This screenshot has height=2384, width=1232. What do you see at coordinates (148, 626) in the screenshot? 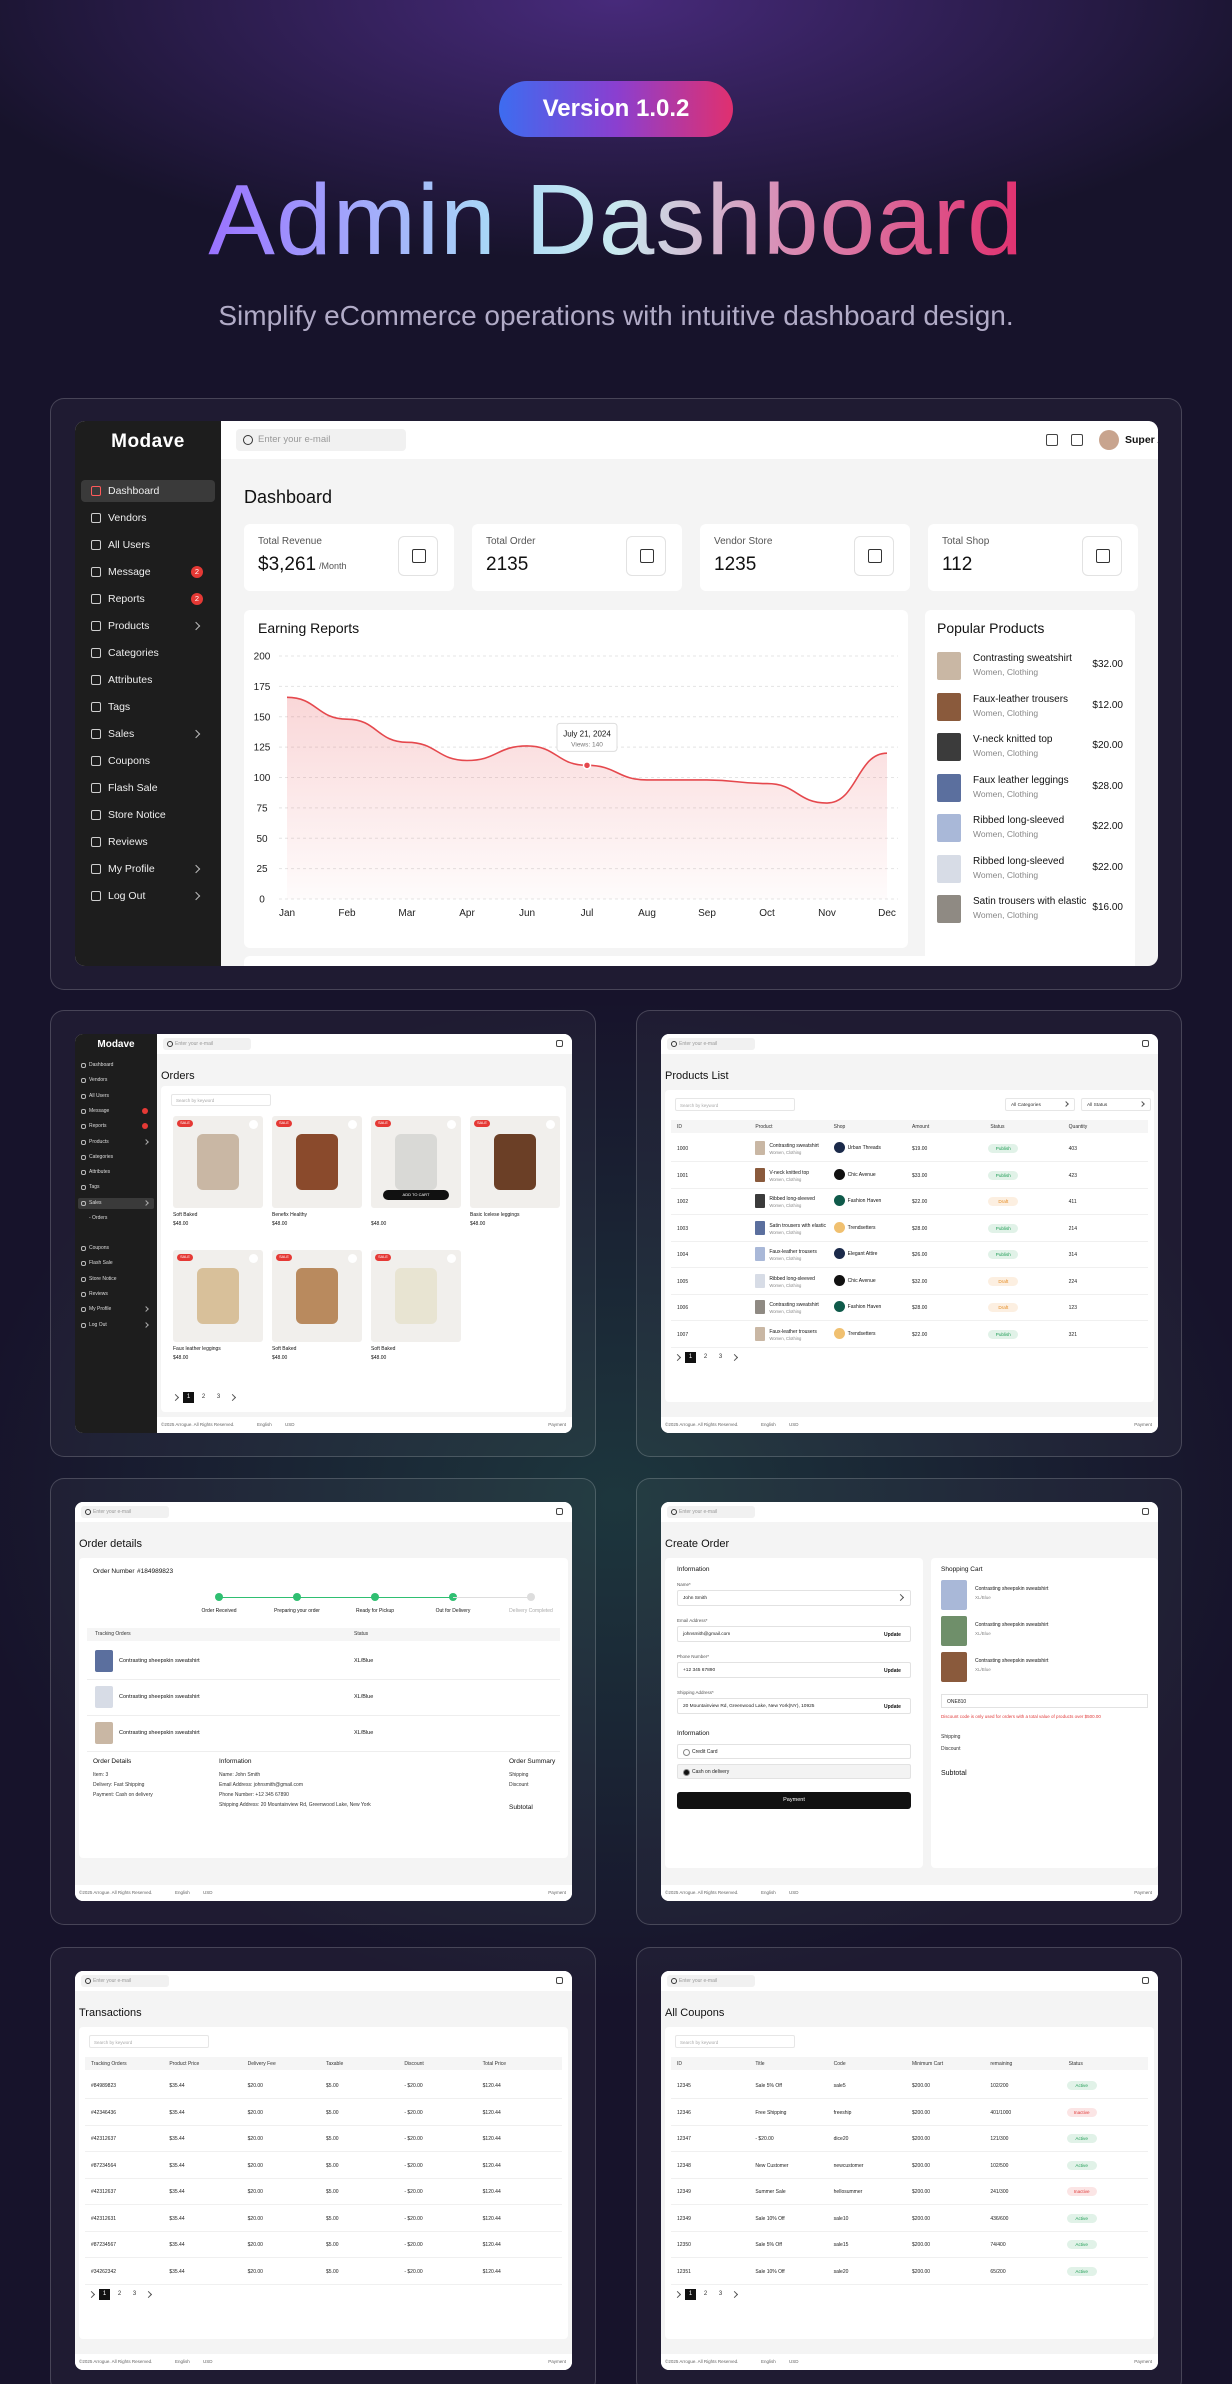
I see `nav-item: Products` at bounding box center [148, 626].